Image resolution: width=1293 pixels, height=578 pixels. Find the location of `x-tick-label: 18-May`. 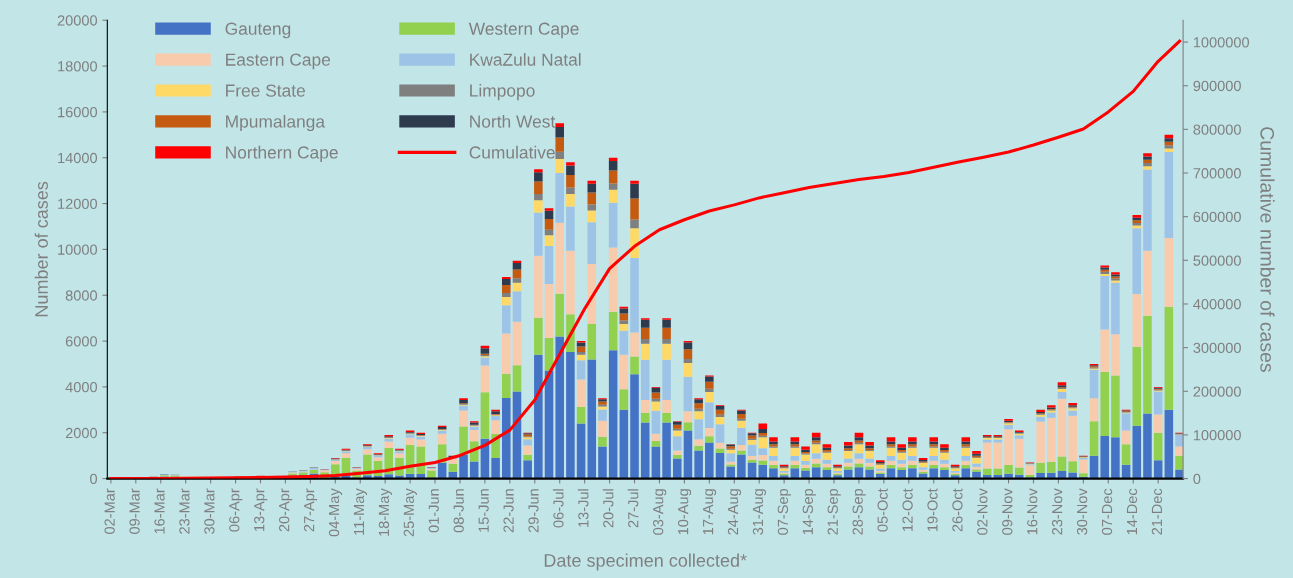

x-tick-label: 18-May is located at coordinates (385, 512).